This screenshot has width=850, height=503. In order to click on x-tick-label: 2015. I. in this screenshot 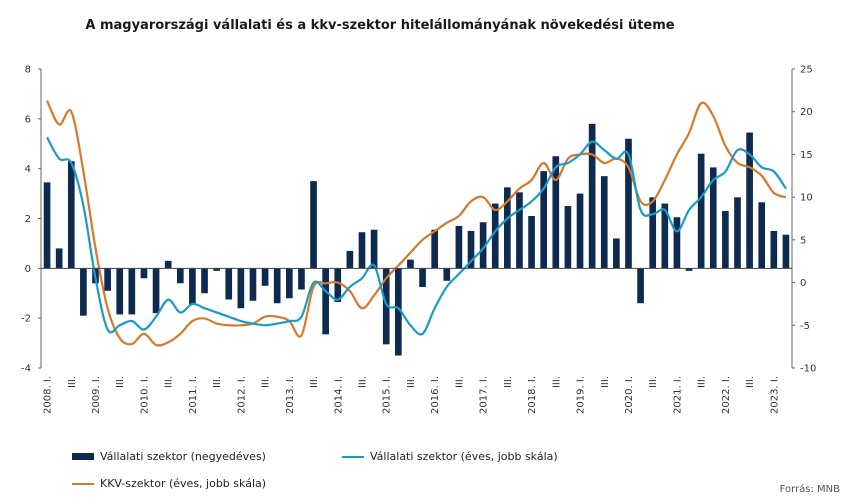, I will do `click(387, 395)`.